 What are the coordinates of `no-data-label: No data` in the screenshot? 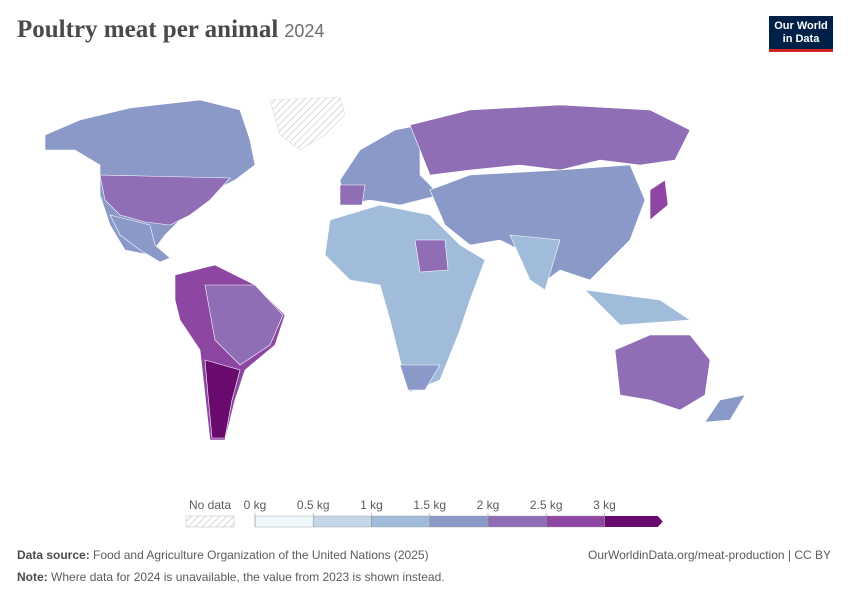 It's located at (210, 505).